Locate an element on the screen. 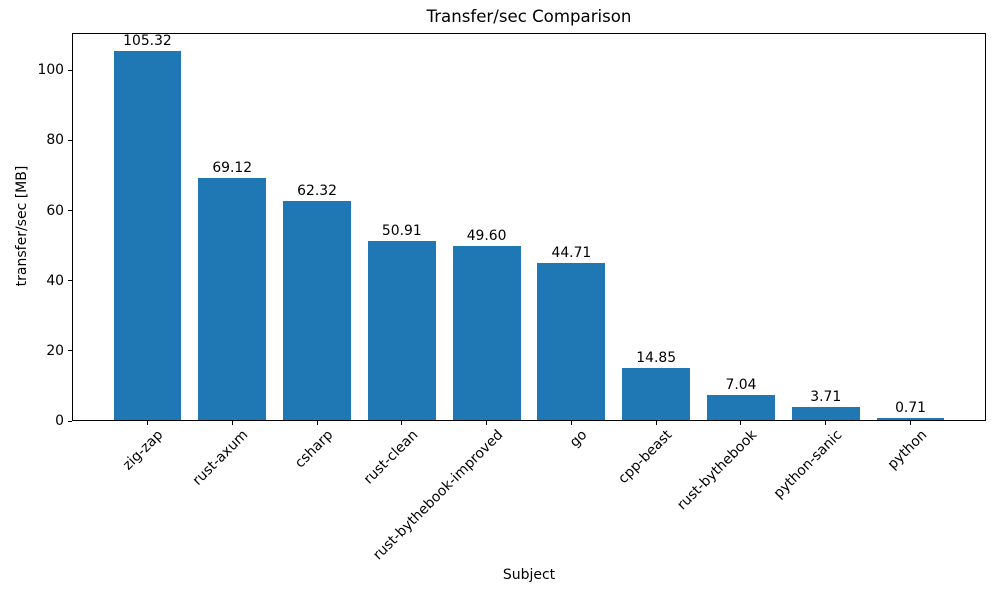 The image size is (1000, 600). bar-rust-bythebook-improved is located at coordinates (486, 332).